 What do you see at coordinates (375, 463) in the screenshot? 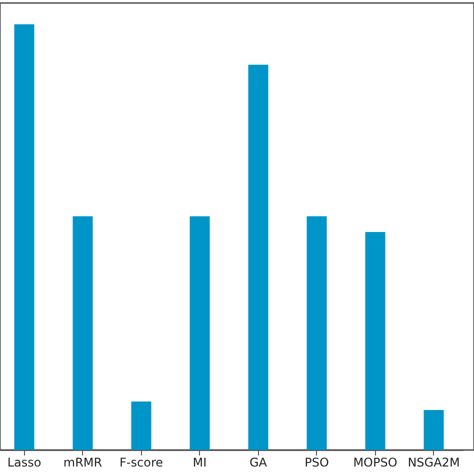
I see `x-tick-label: MOPSO` at bounding box center [375, 463].